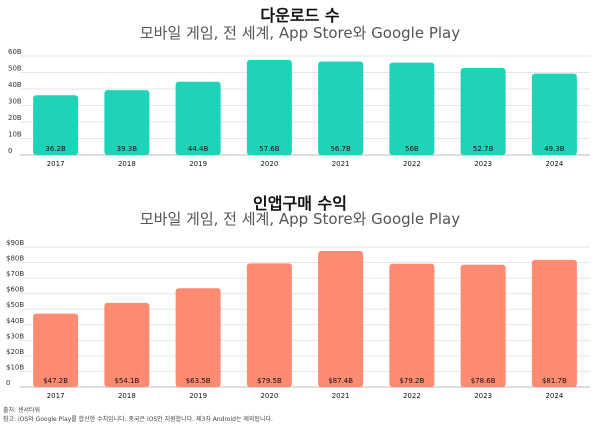 The height and width of the screenshot is (429, 600). Describe the element at coordinates (300, 203) in the screenshot. I see `chart-title: 인앱구매 수익` at that location.